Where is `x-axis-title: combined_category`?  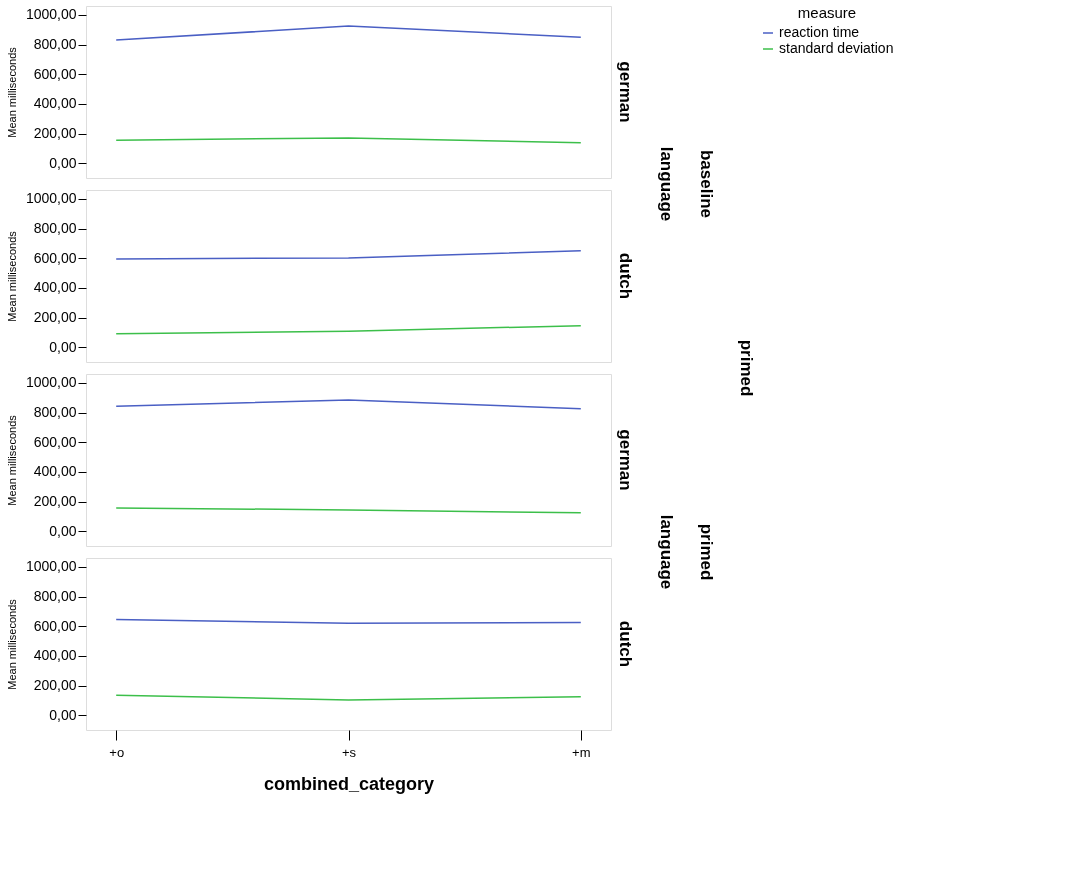 x-axis-title: combined_category is located at coordinates (349, 783).